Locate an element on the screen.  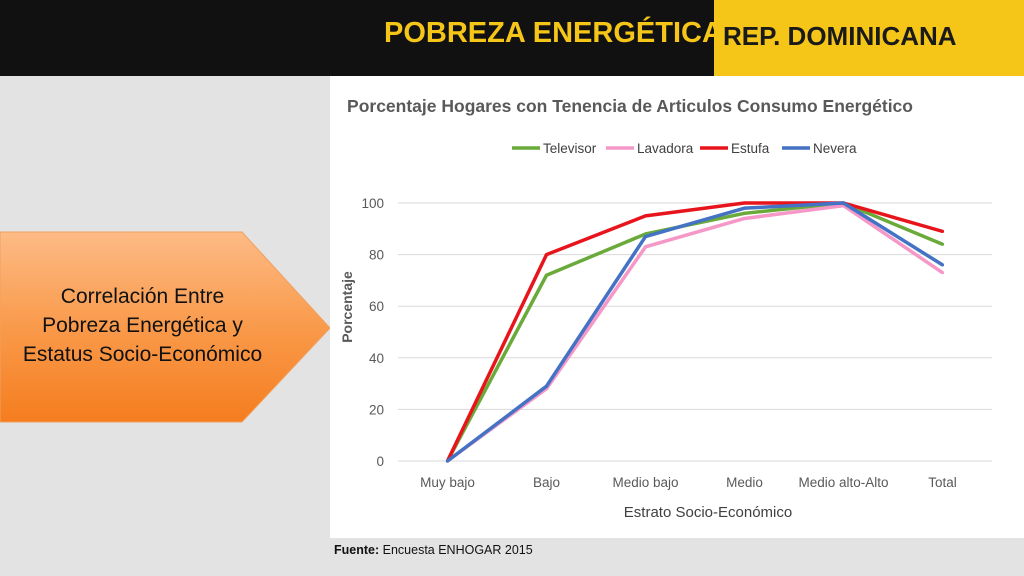
y-tick-label: 80 is located at coordinates (376, 255).